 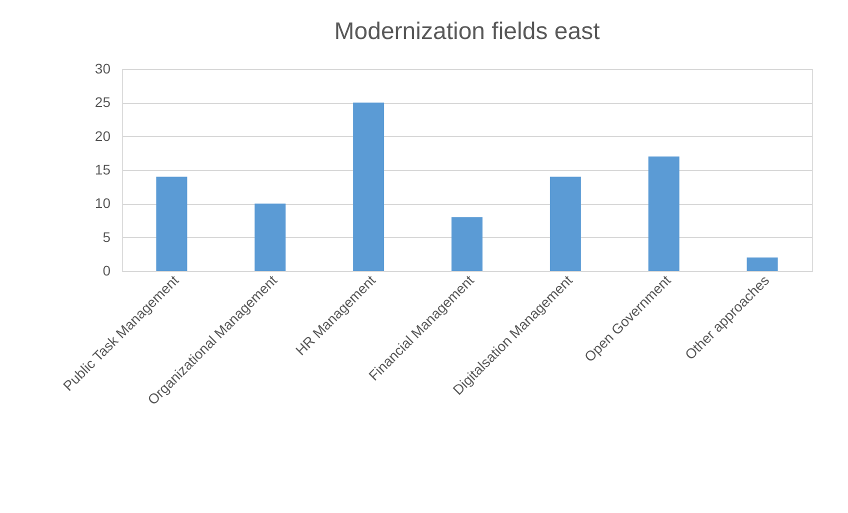 What do you see at coordinates (467, 31) in the screenshot?
I see `chart-title: Modernization fields east` at bounding box center [467, 31].